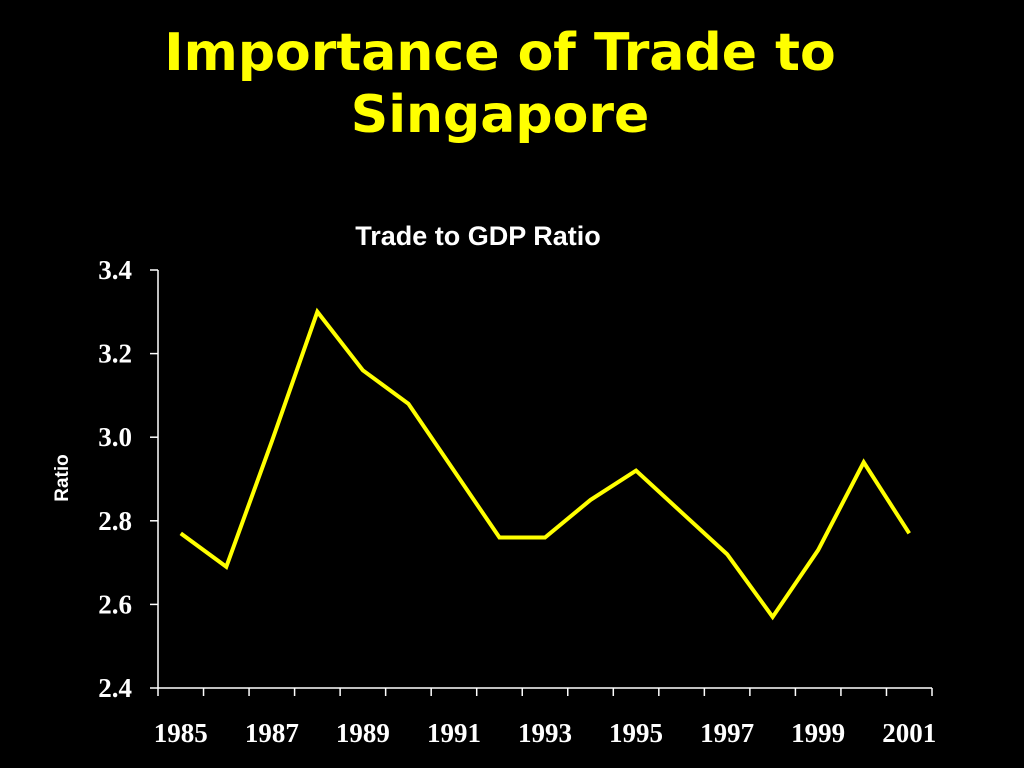 The width and height of the screenshot is (1024, 768). I want to click on x-tick-label: 2001, so click(909, 733).